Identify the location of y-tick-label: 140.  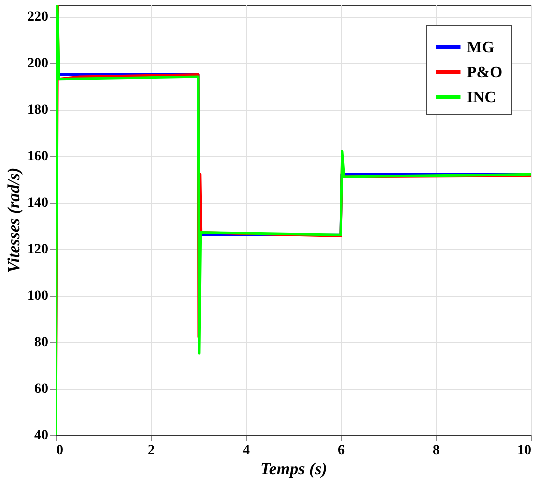
(38, 204).